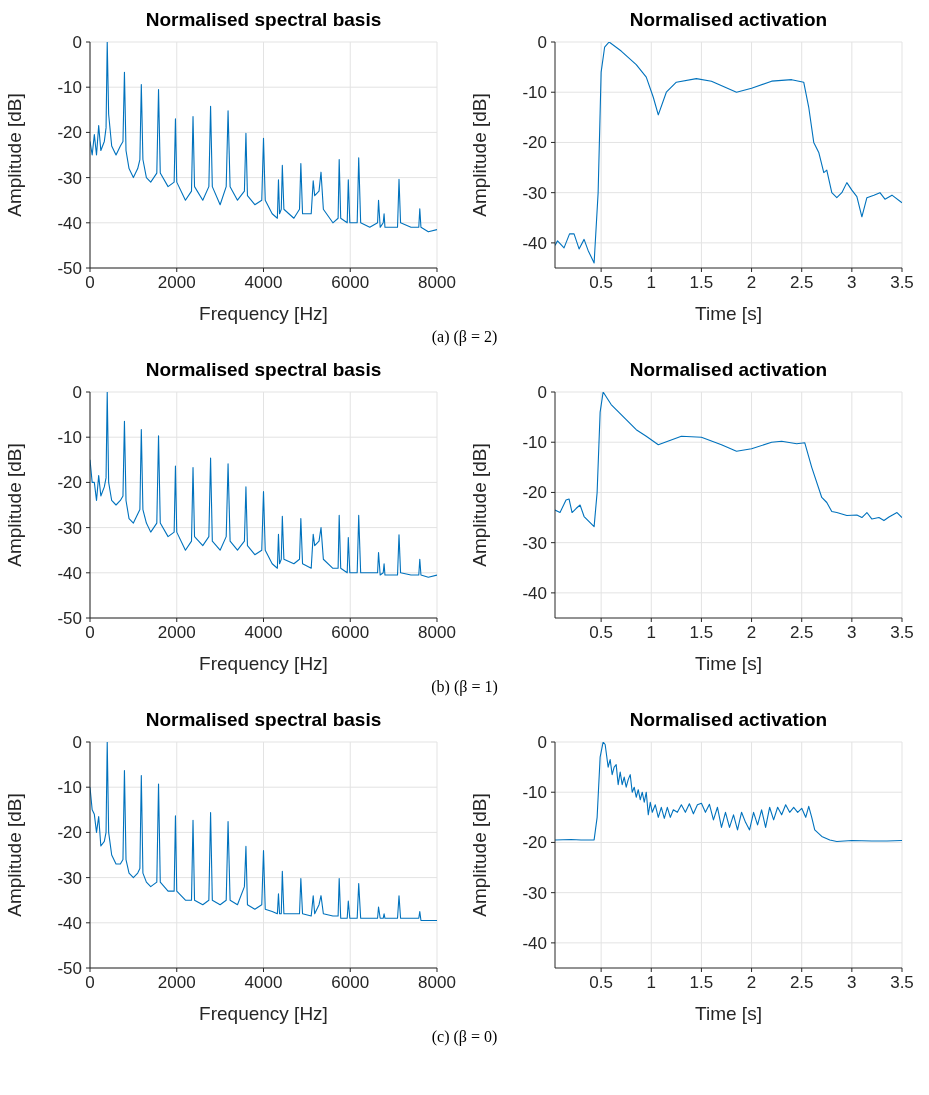 The height and width of the screenshot is (1095, 929). I want to click on text: (b) (β = 1), so click(464, 687).